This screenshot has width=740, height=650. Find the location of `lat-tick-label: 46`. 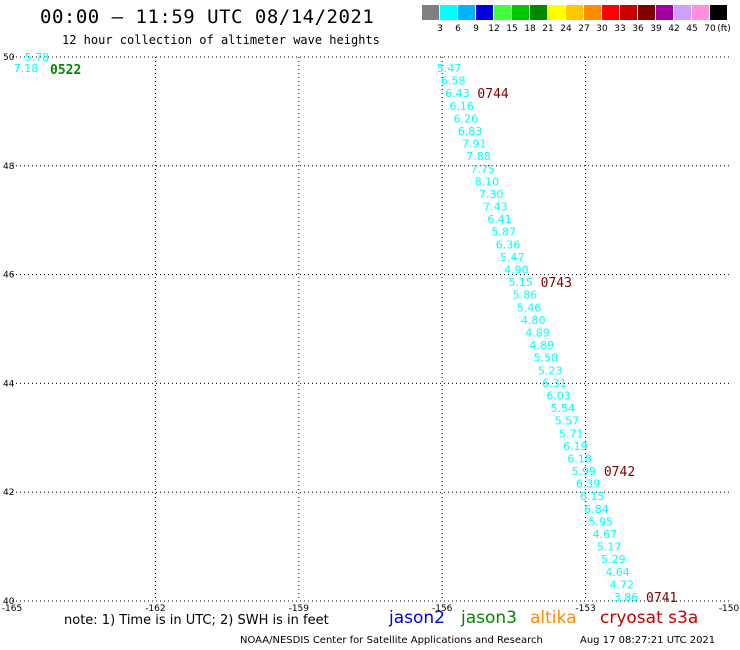

lat-tick-label: 46 is located at coordinates (9, 276).